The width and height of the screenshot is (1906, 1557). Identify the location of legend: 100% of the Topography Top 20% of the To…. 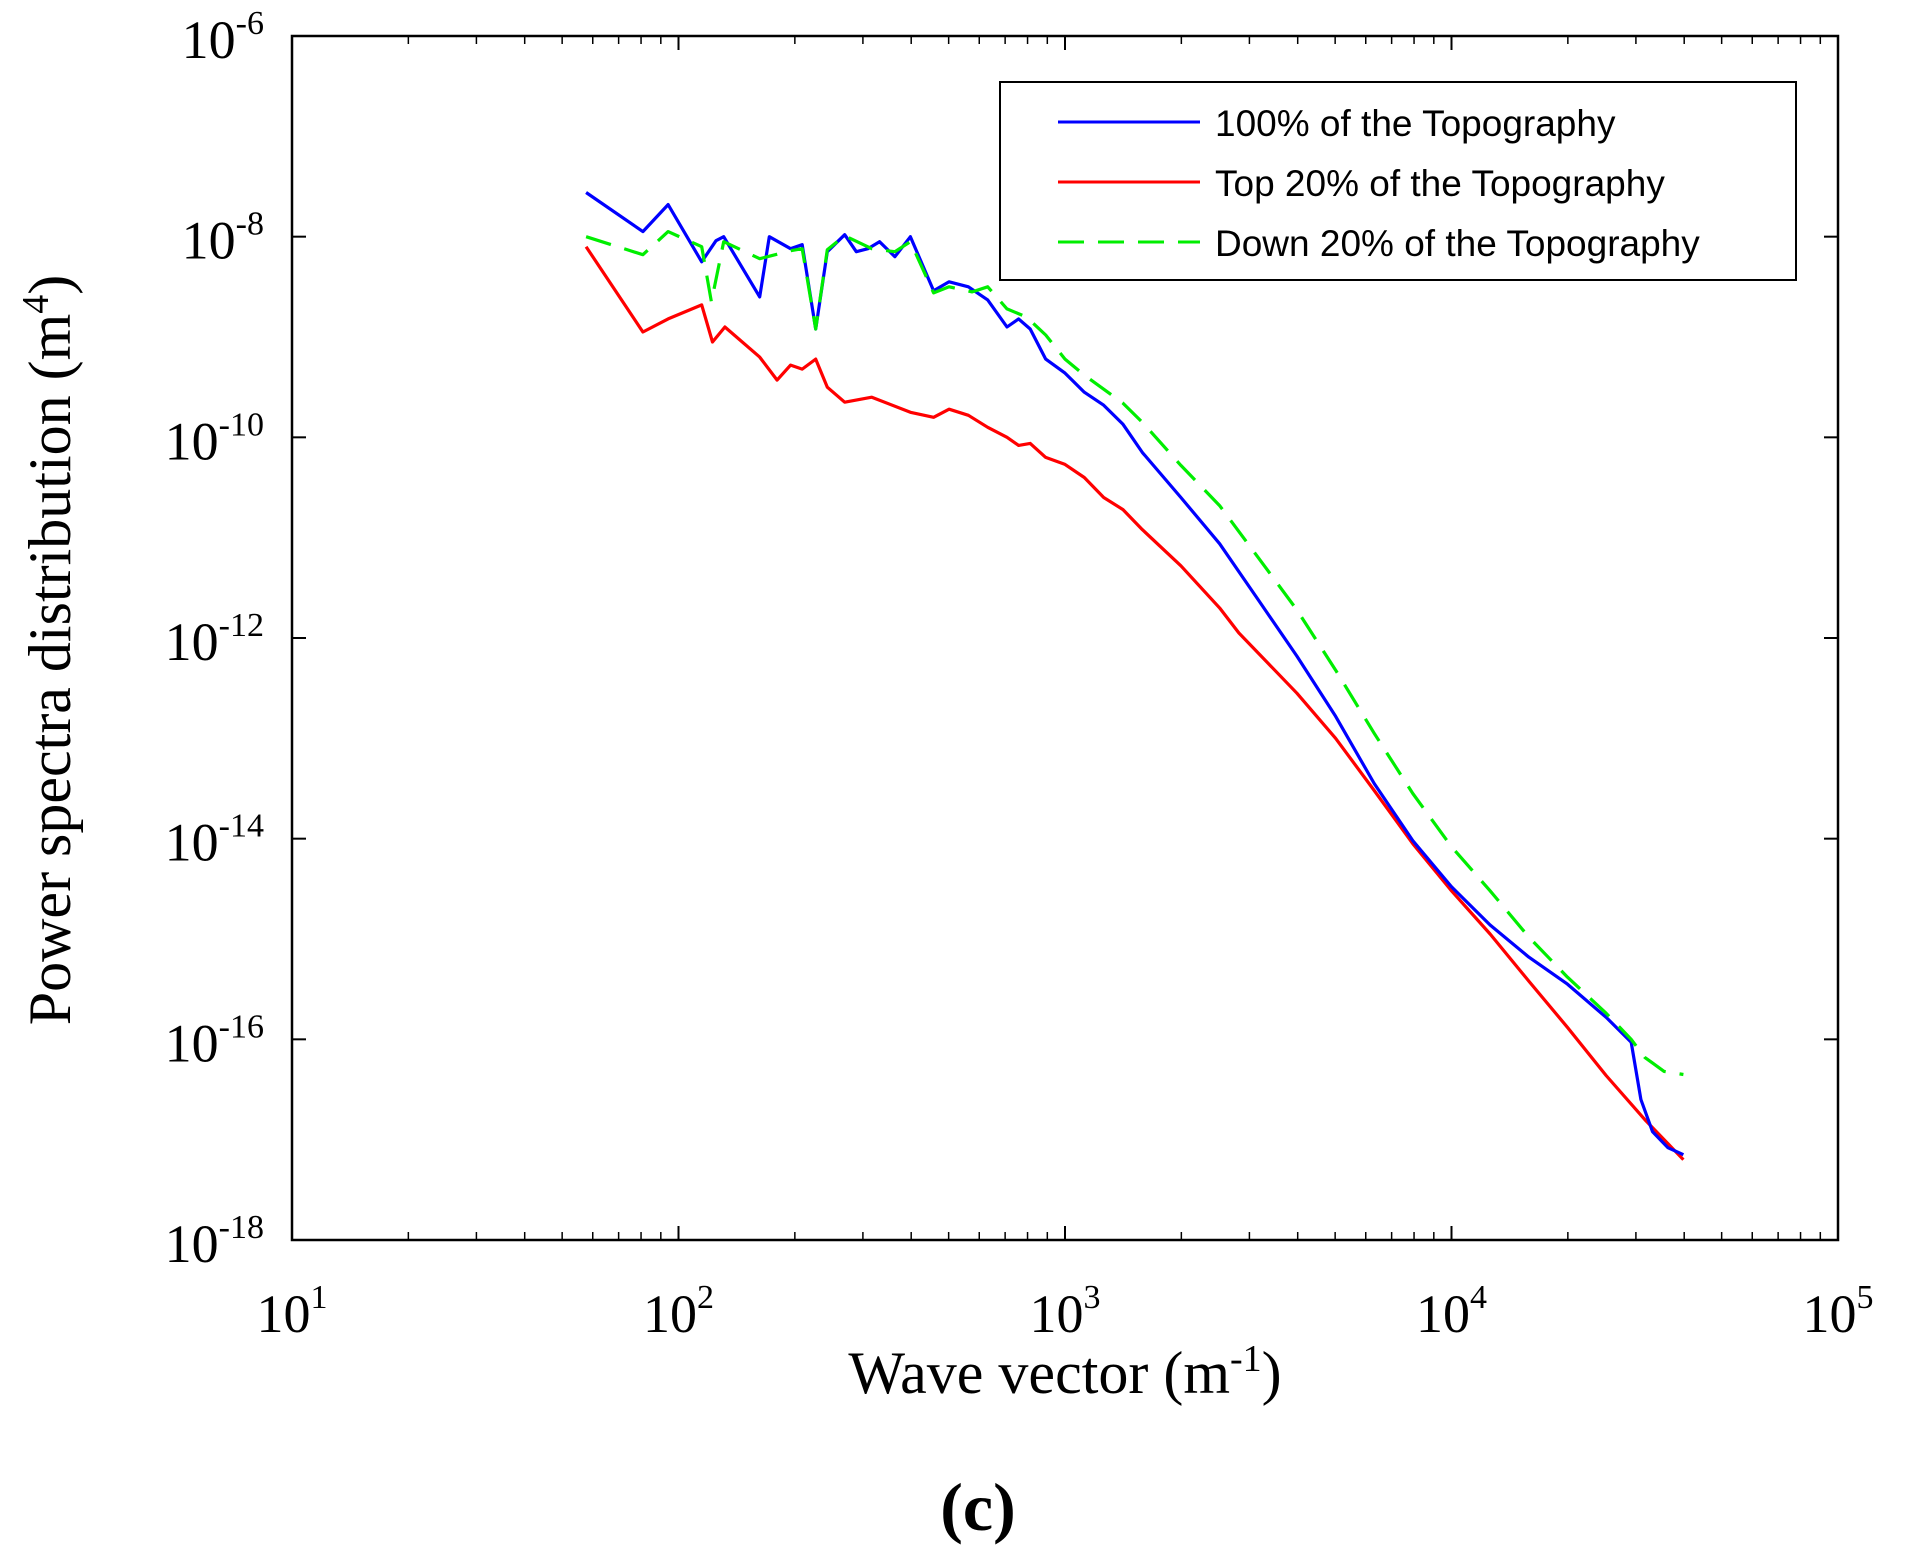
(1398, 181).